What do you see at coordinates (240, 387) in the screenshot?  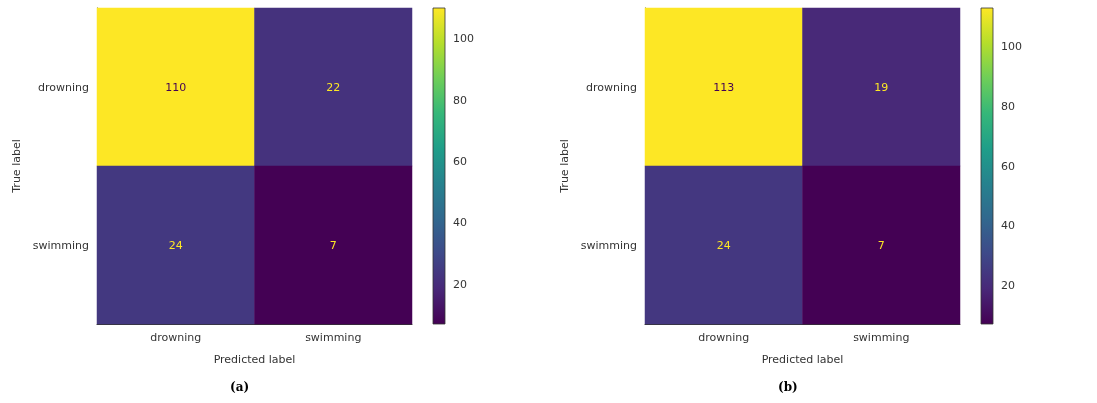 I see `text: (a)` at bounding box center [240, 387].